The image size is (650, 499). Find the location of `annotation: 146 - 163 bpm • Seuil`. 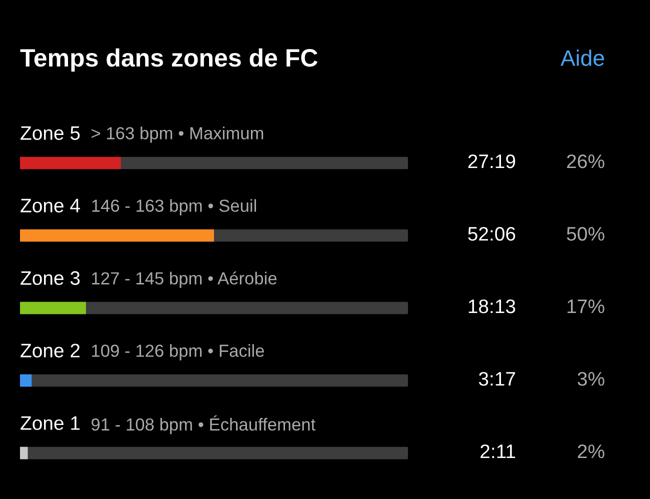

annotation: 146 - 163 bpm • Seuil is located at coordinates (174, 207).